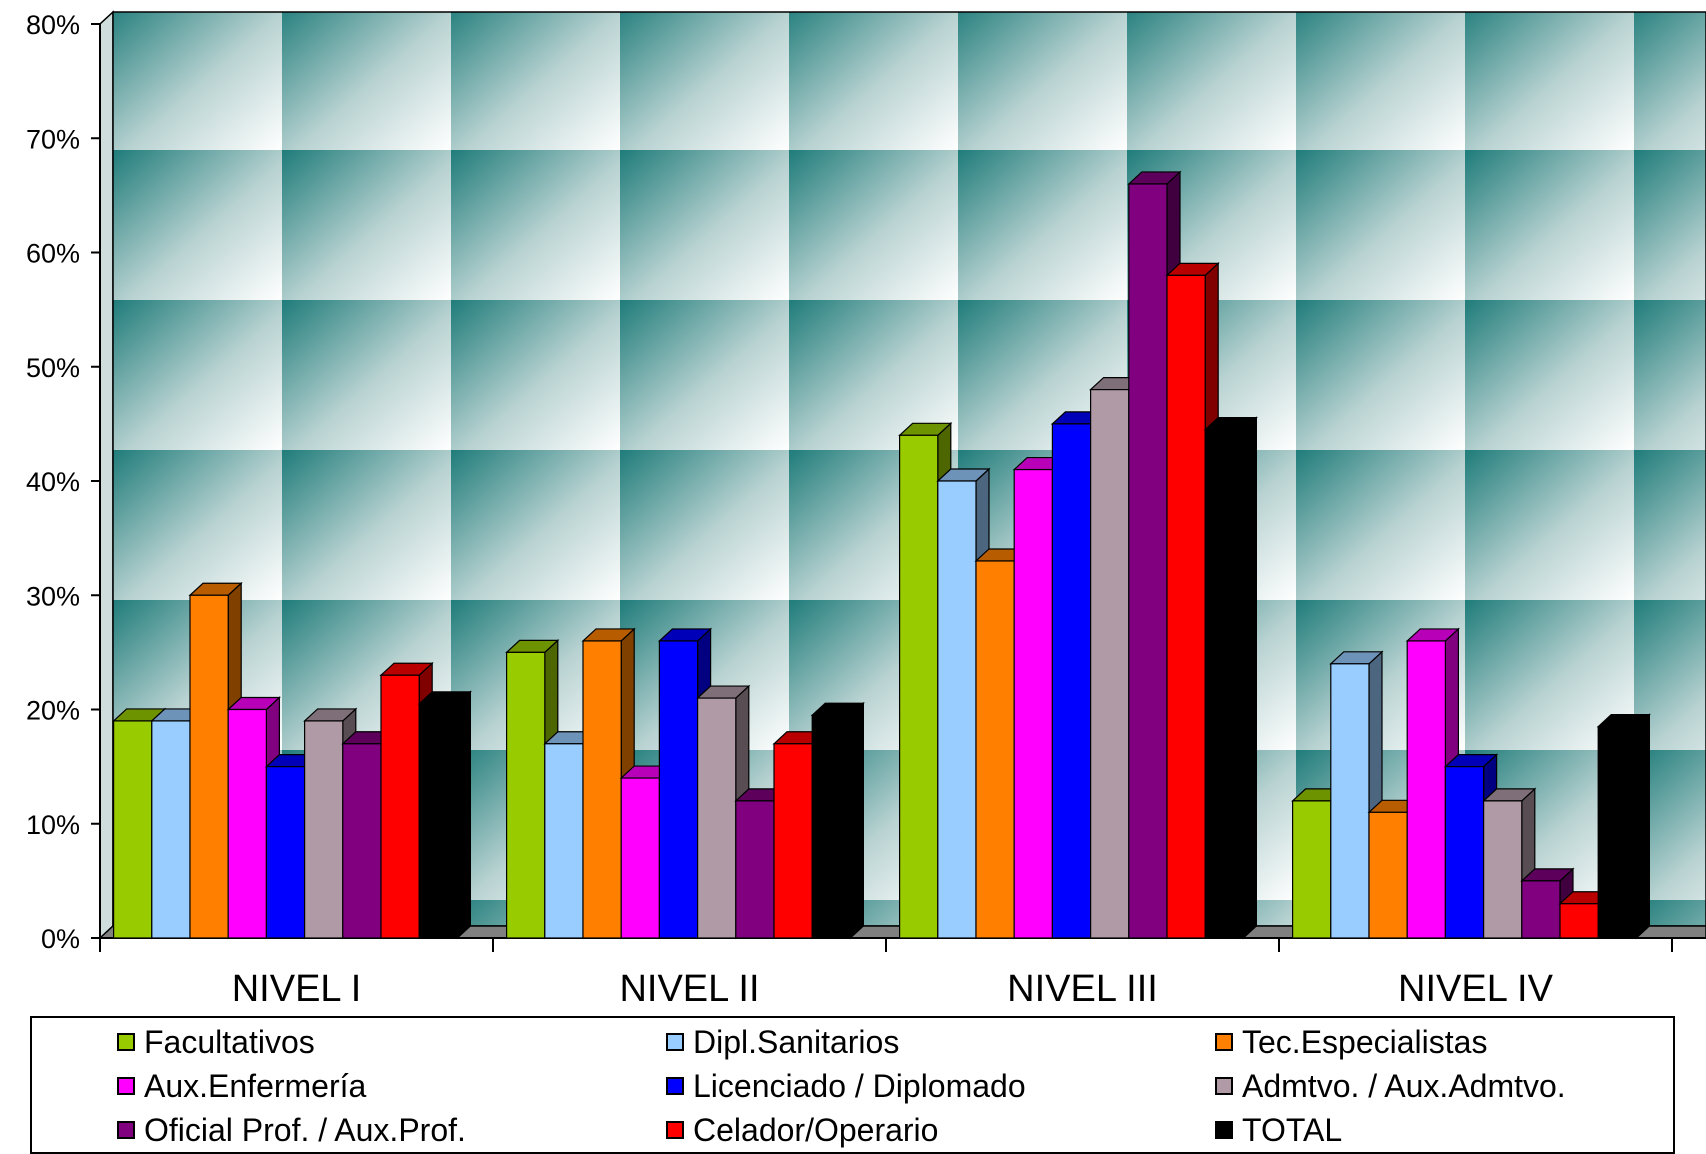 This screenshot has width=1706, height=1154. I want to click on x-category-label: NIVEL IV, so click(1476, 989).